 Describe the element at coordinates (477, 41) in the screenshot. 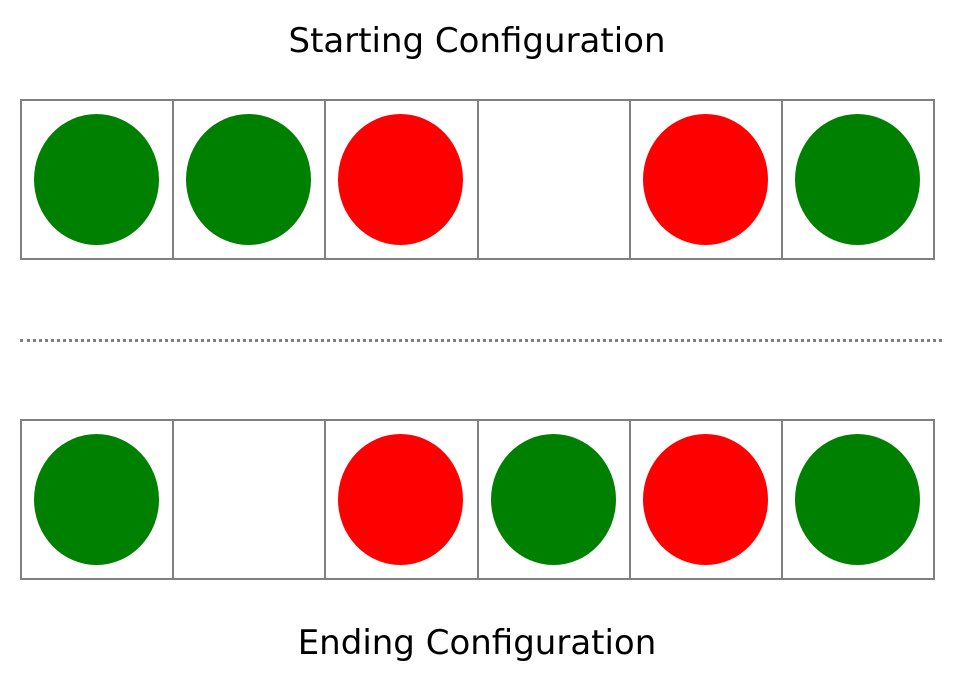

I see `starting-configuration-title: Starting Configuration` at that location.